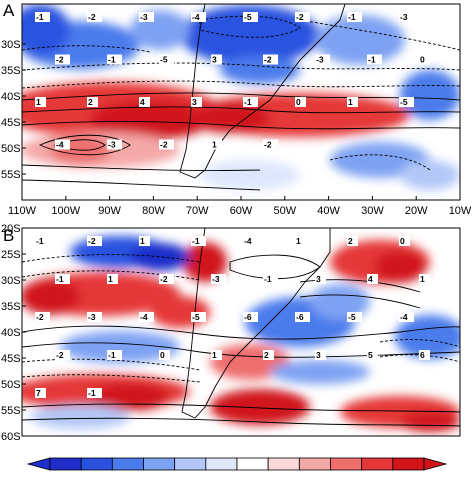  I want to click on contour-label: 4, so click(142, 102).